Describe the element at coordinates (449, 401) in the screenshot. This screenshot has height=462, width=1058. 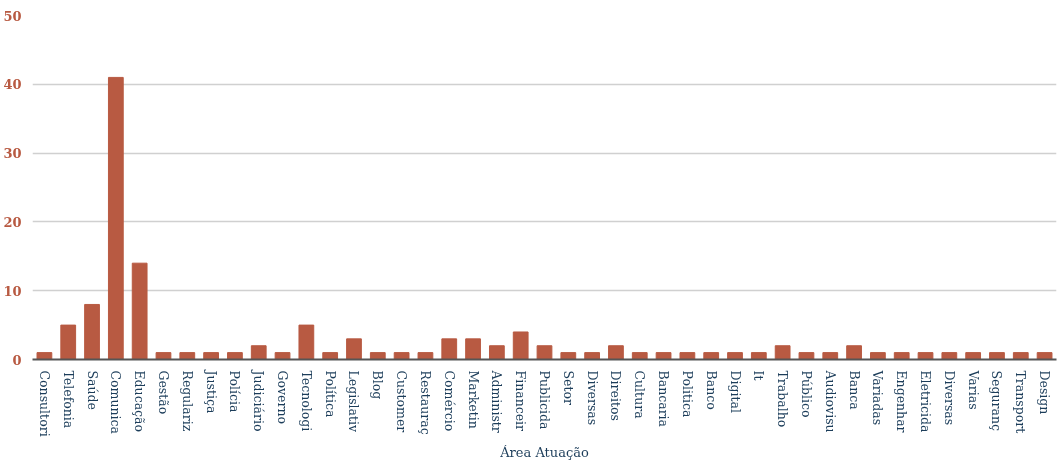
I see `x-tick-label: Comércio` at that location.